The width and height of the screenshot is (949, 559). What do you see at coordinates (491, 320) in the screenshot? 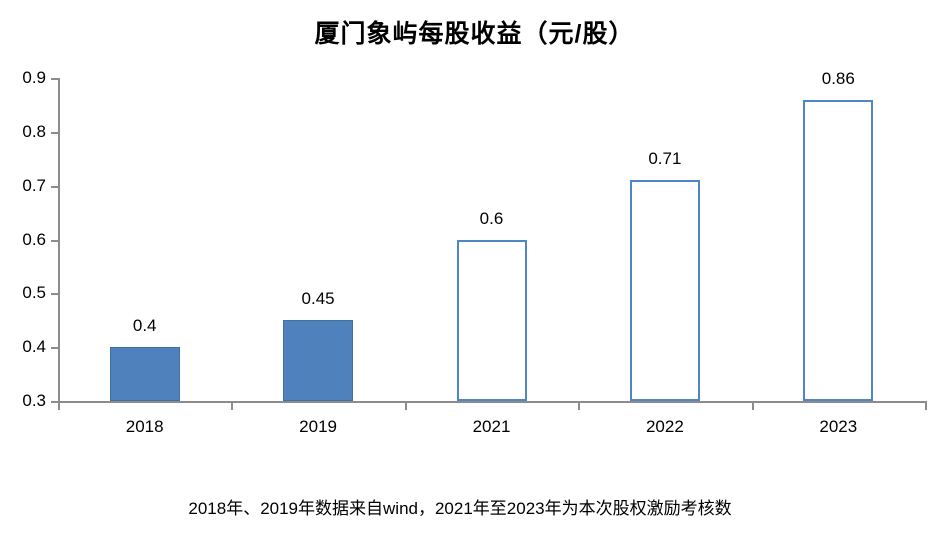
I see `bar-2021` at bounding box center [491, 320].